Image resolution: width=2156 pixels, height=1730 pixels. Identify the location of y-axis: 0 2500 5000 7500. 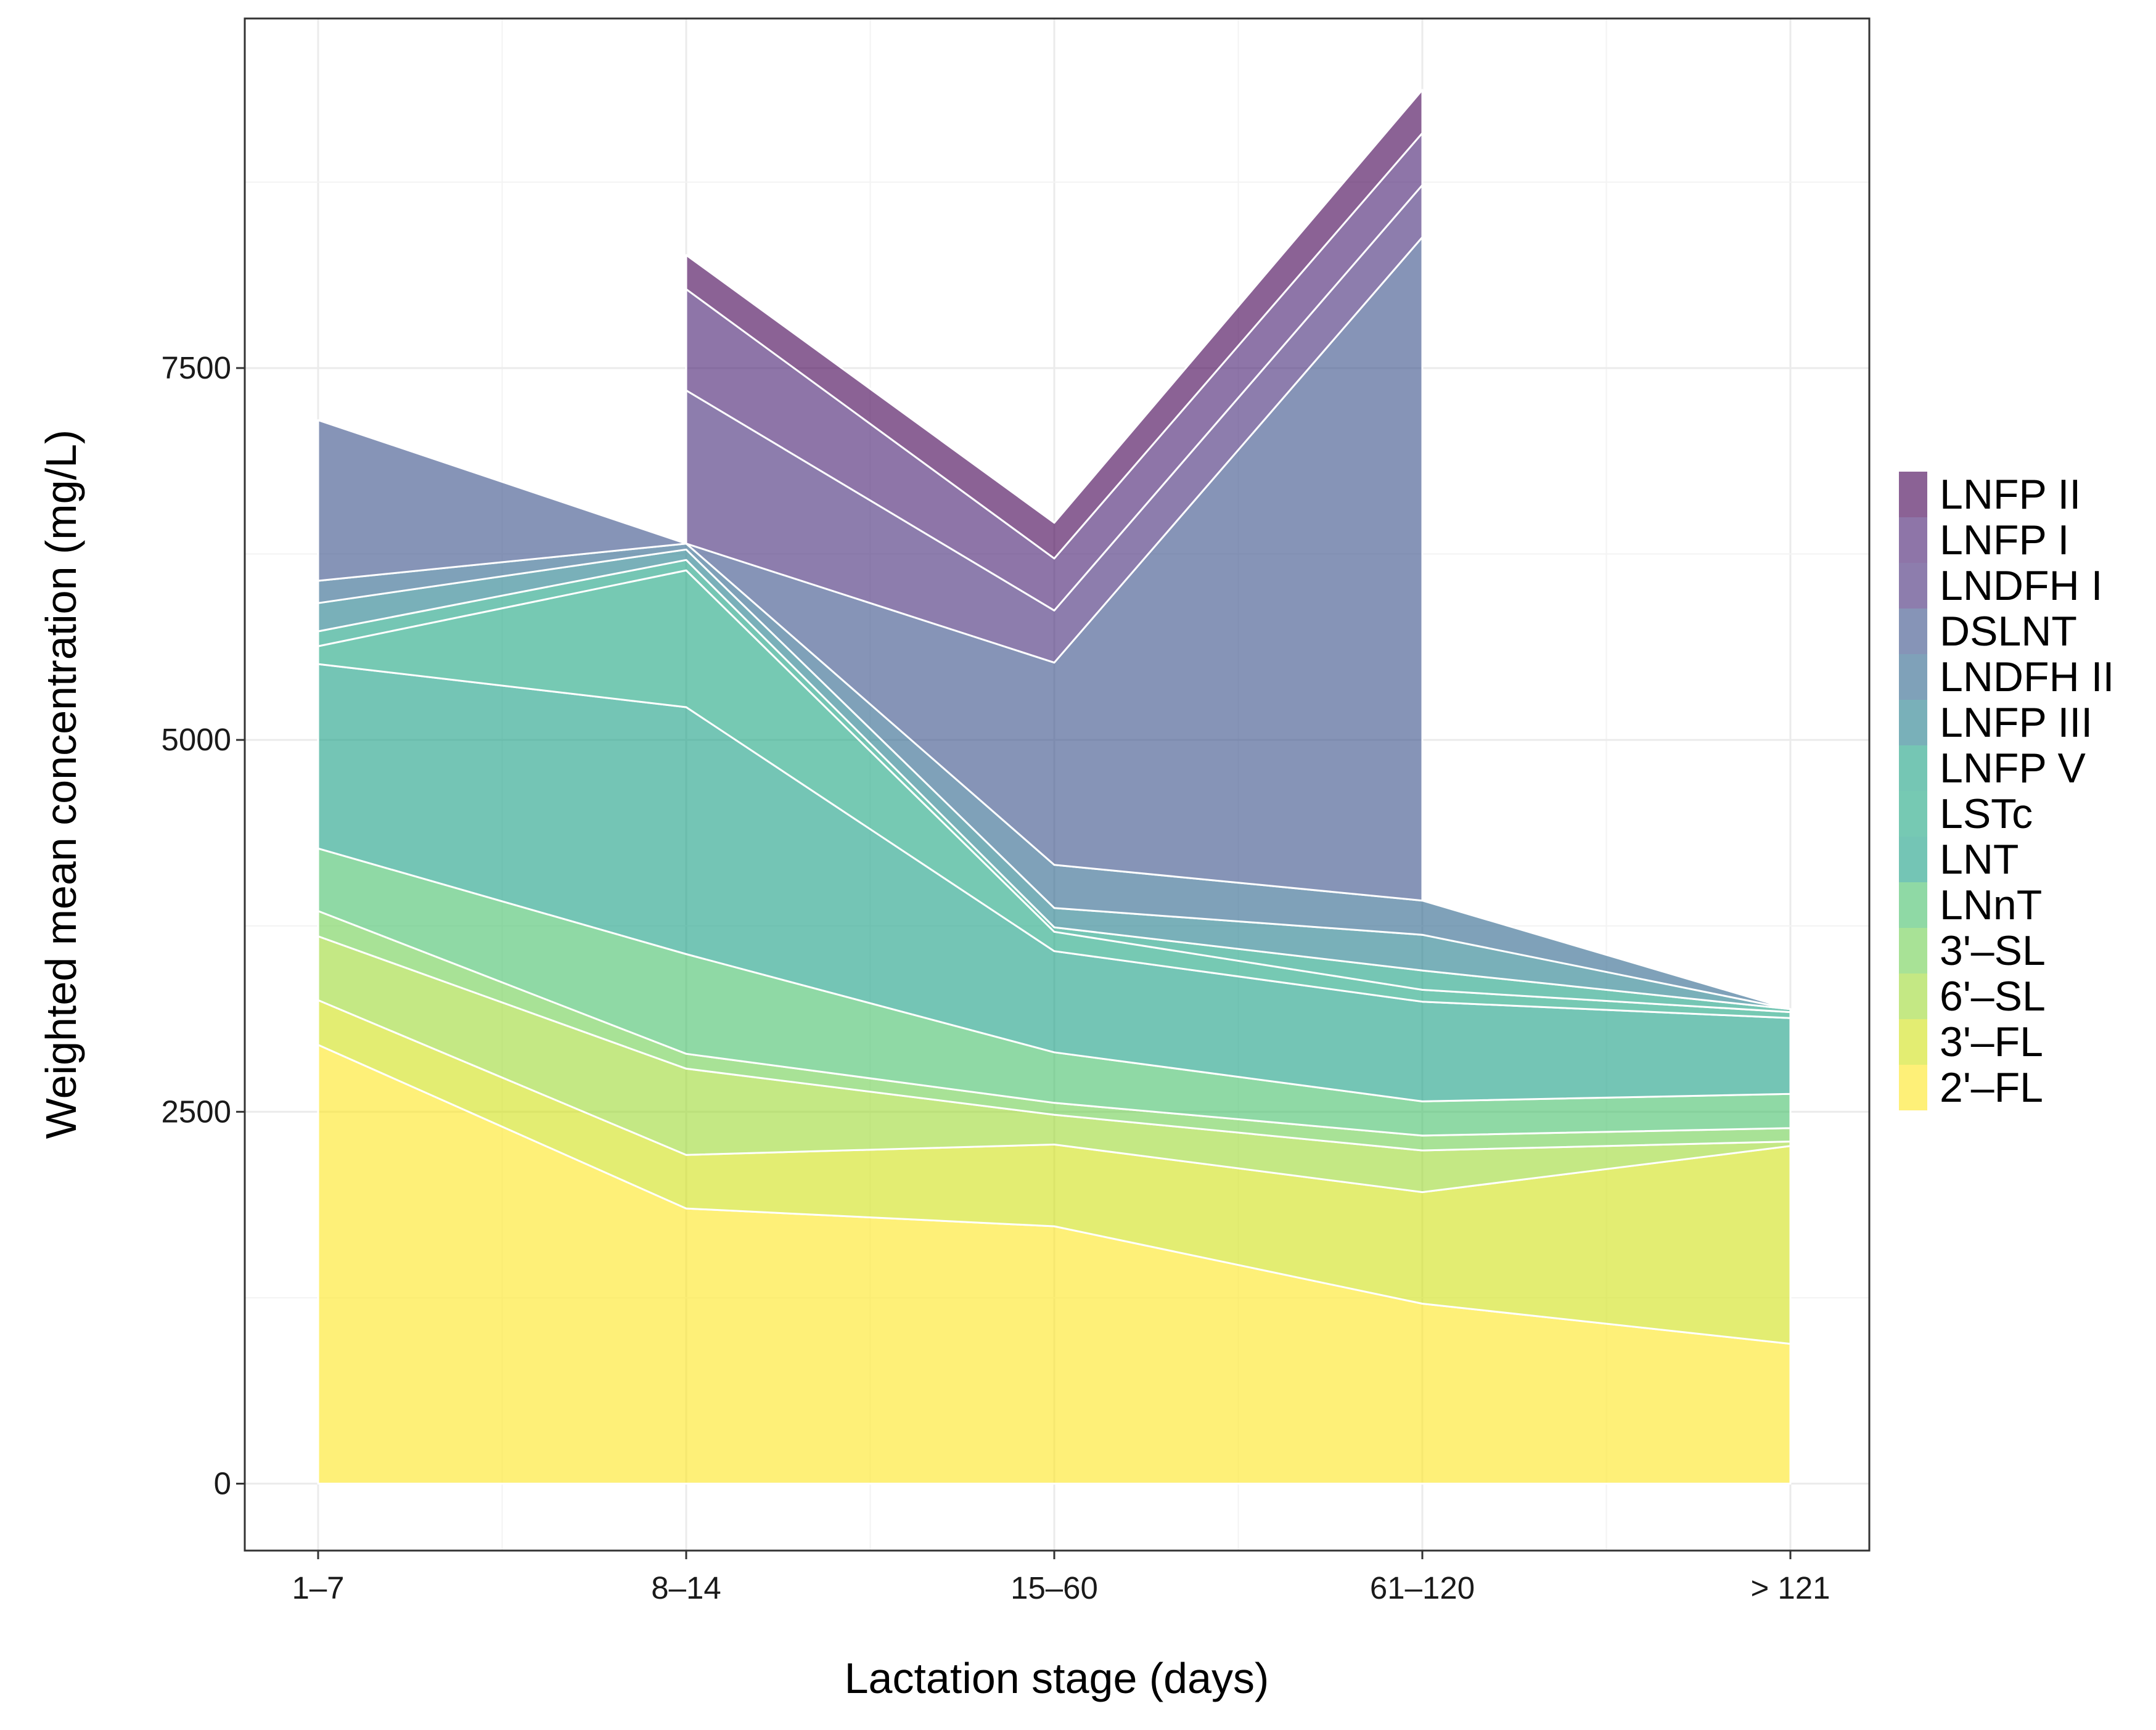
(203, 926).